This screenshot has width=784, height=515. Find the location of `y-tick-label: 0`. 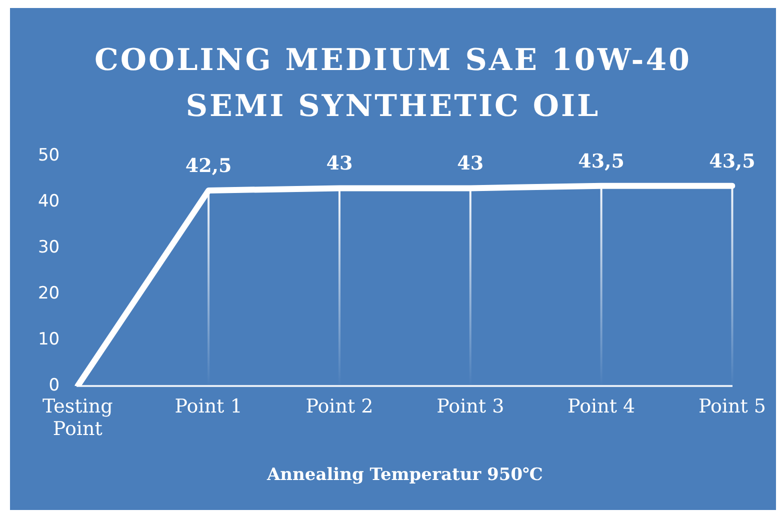

y-tick-label: 0 is located at coordinates (54, 385).